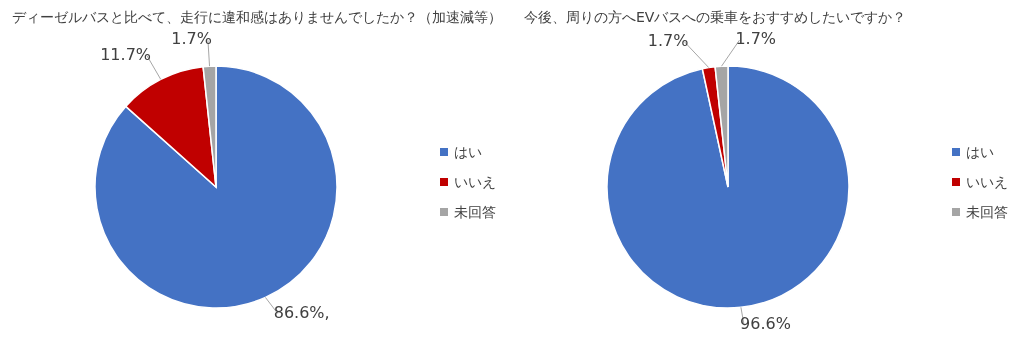  What do you see at coordinates (765, 324) in the screenshot?
I see `data-label: 96.6%` at bounding box center [765, 324].